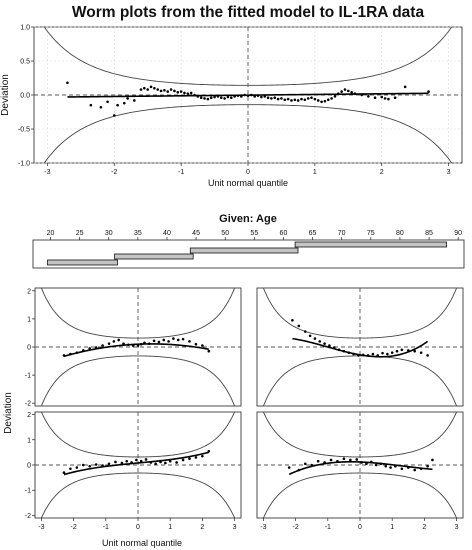 The height and width of the screenshot is (550, 472). What do you see at coordinates (138, 495) in the screenshot?
I see `lower-confidence-band` at bounding box center [138, 495].